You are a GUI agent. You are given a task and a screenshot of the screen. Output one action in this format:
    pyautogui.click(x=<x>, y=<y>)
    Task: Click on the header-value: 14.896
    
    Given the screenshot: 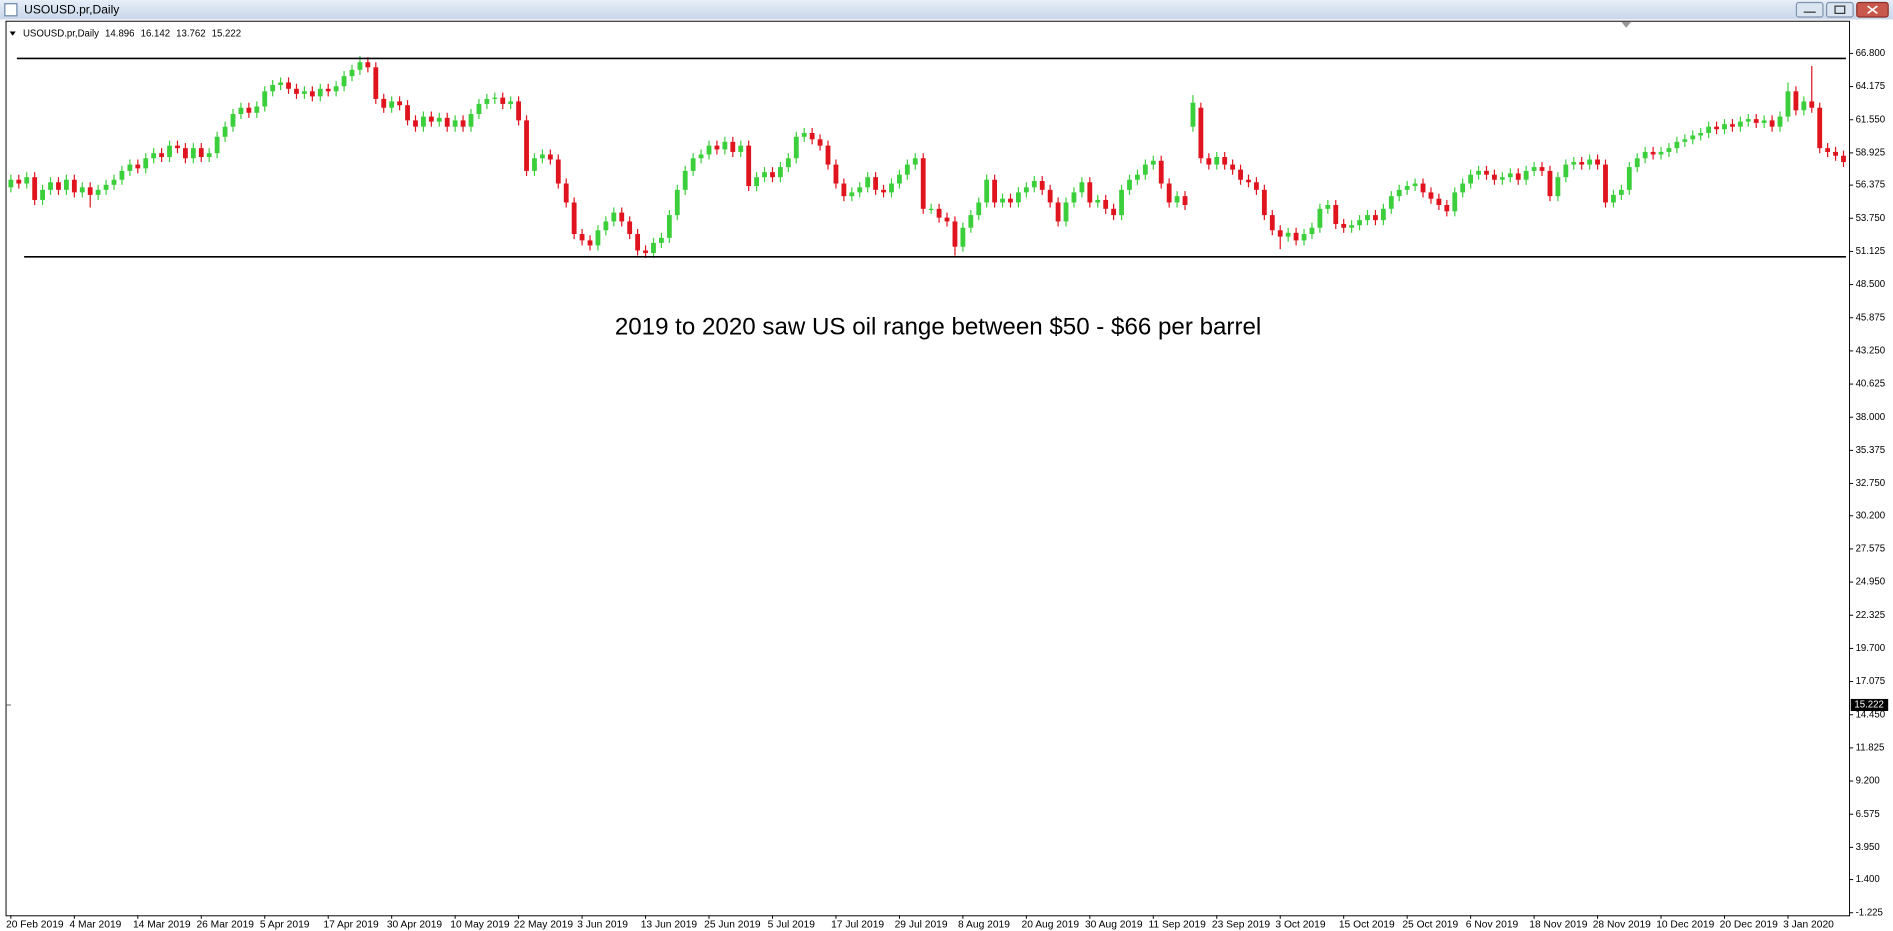 What is the action you would take?
    pyautogui.click(x=120, y=33)
    